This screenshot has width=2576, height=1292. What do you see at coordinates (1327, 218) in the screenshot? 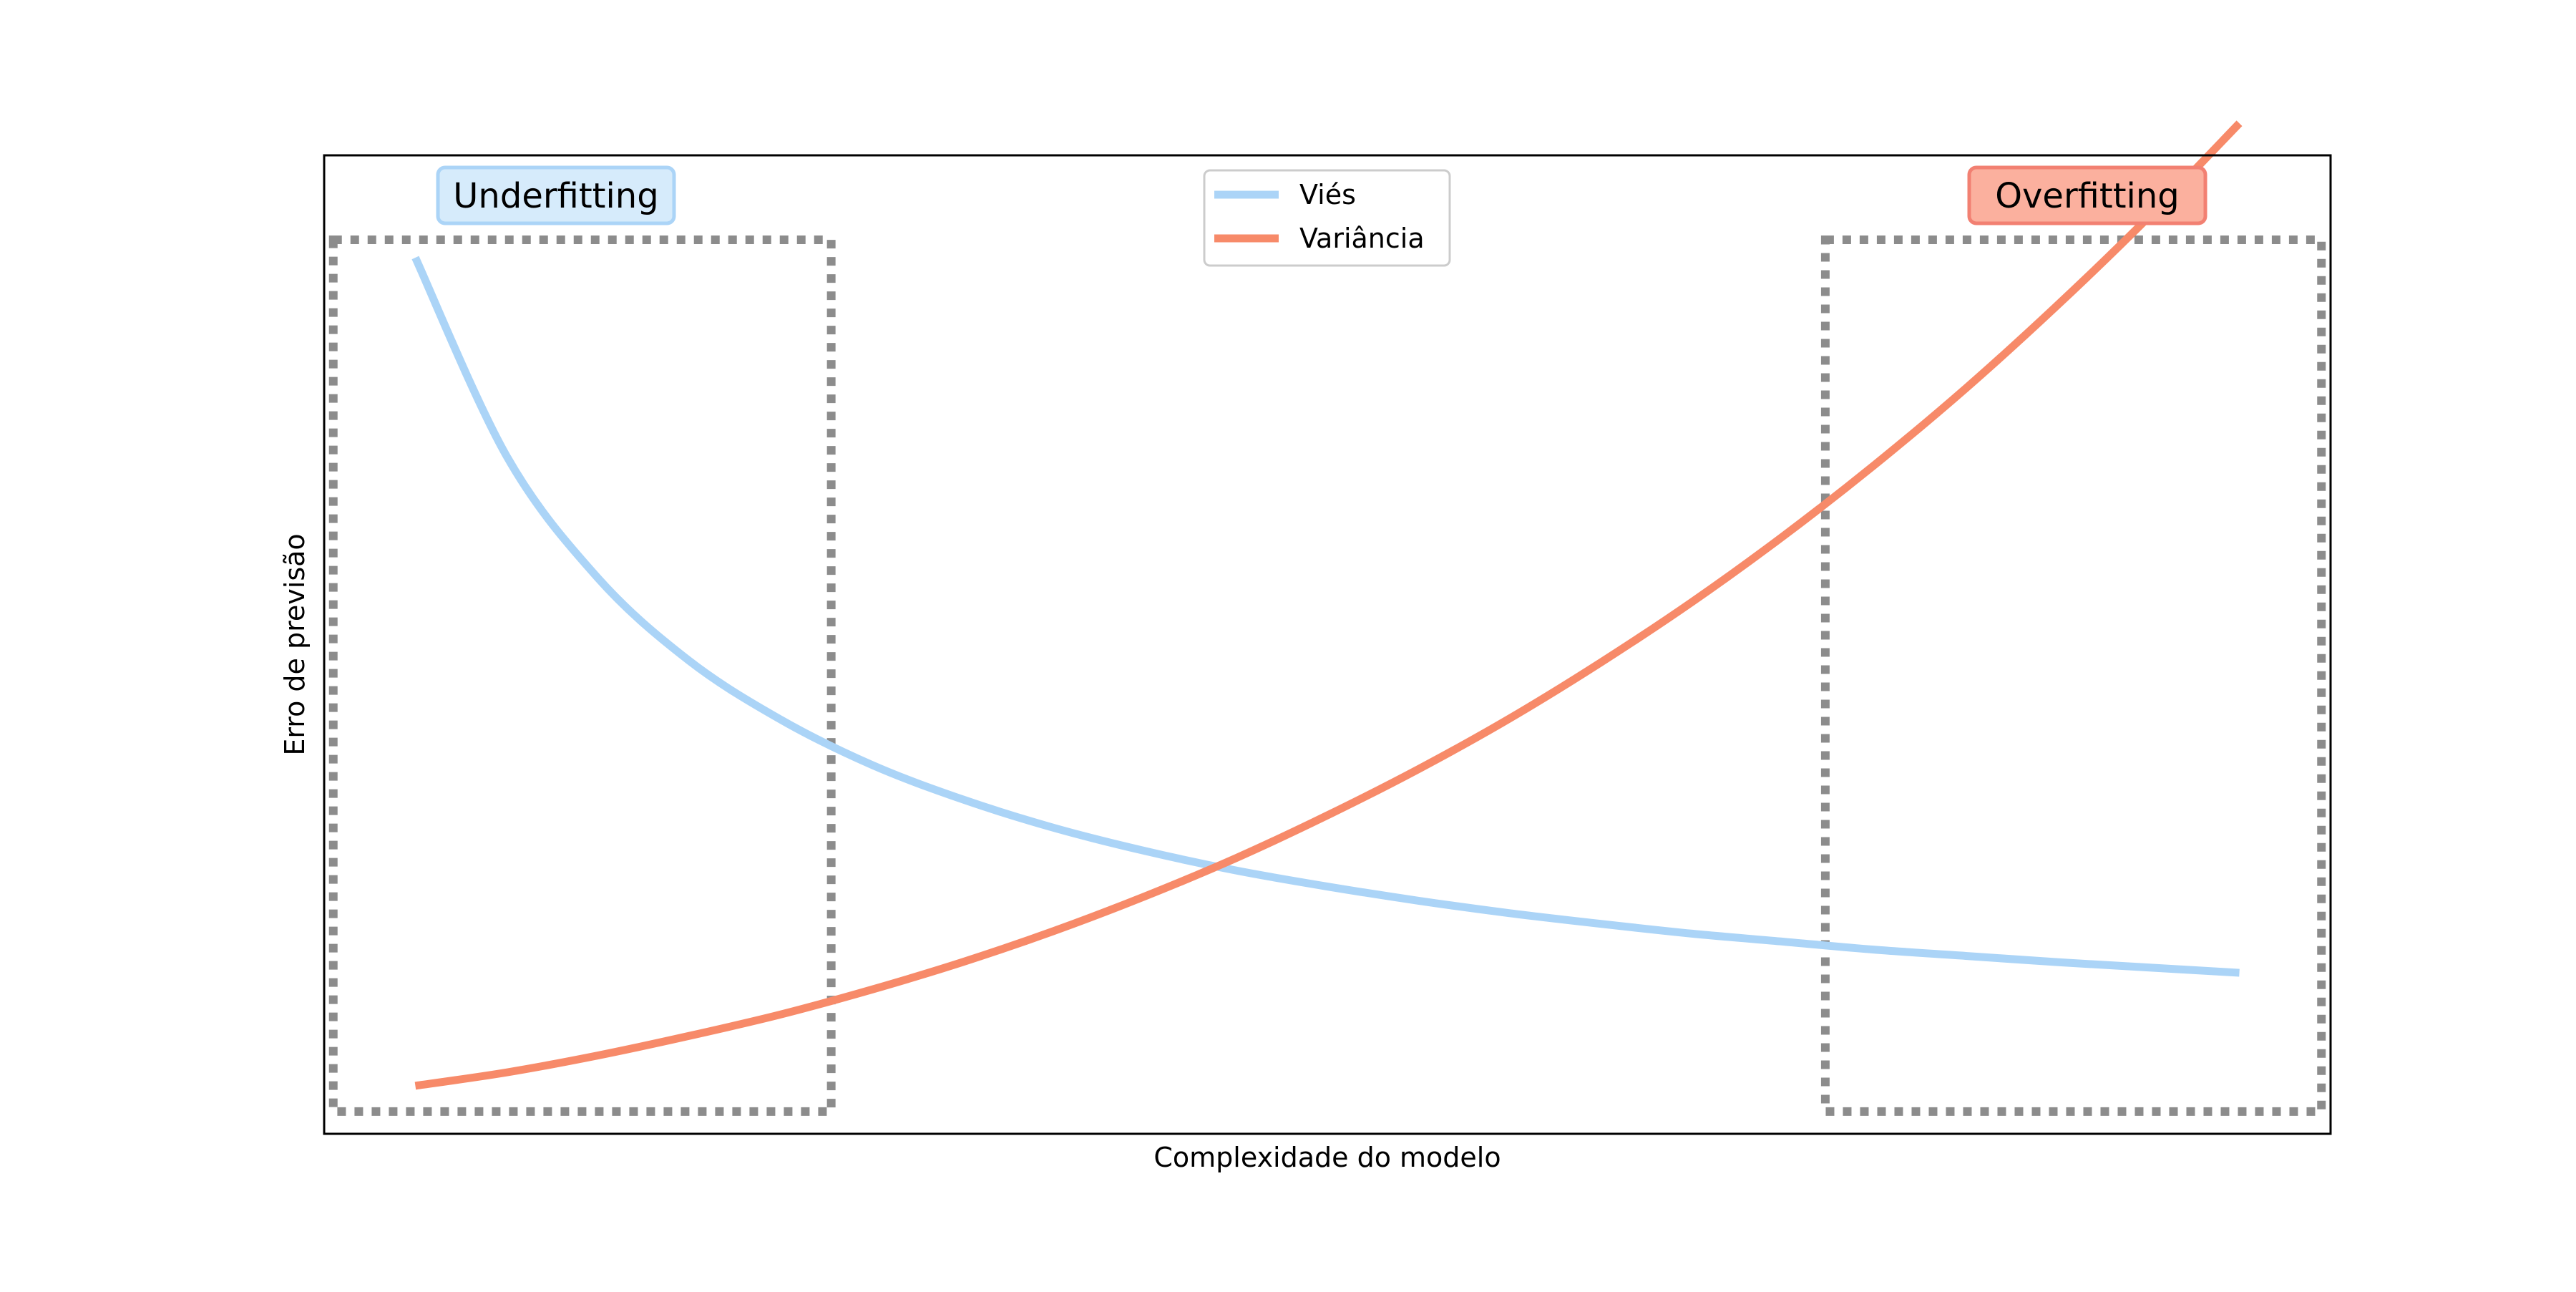
I see `legend: Viés Variância` at bounding box center [1327, 218].